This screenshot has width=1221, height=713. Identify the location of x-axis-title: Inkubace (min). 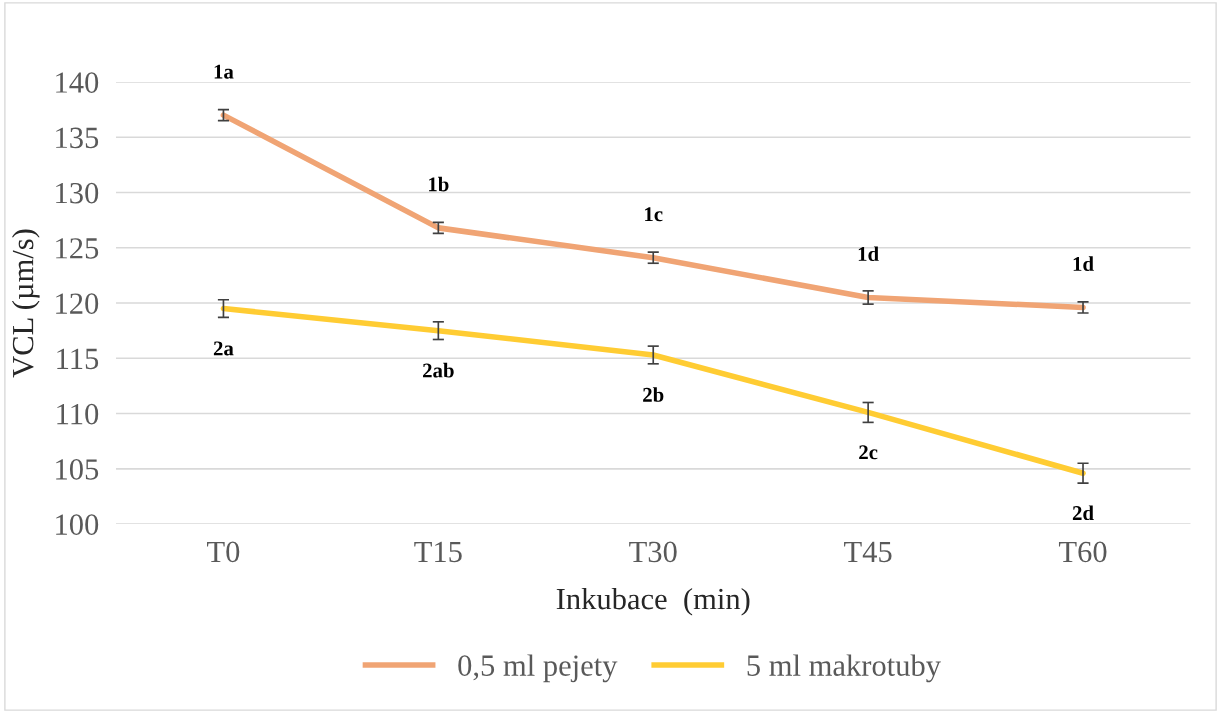
(653, 601).